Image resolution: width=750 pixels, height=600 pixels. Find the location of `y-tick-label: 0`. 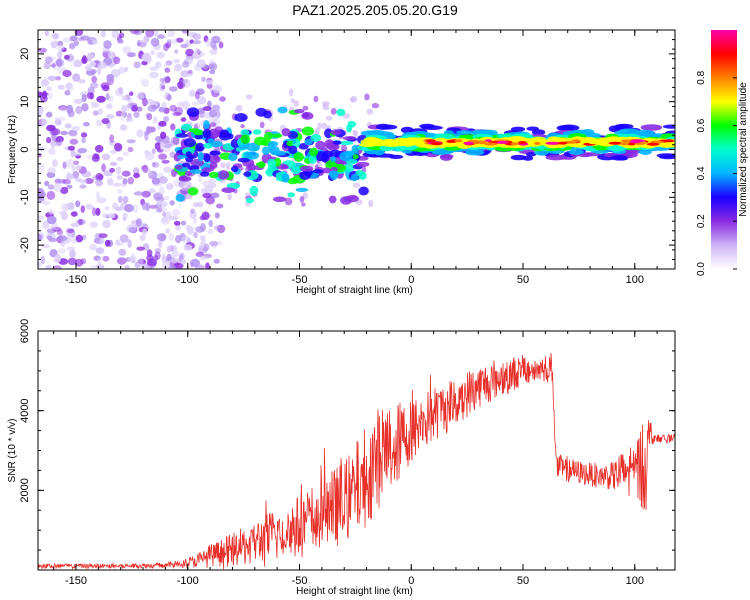

y-tick-label: 0 is located at coordinates (25, 149).